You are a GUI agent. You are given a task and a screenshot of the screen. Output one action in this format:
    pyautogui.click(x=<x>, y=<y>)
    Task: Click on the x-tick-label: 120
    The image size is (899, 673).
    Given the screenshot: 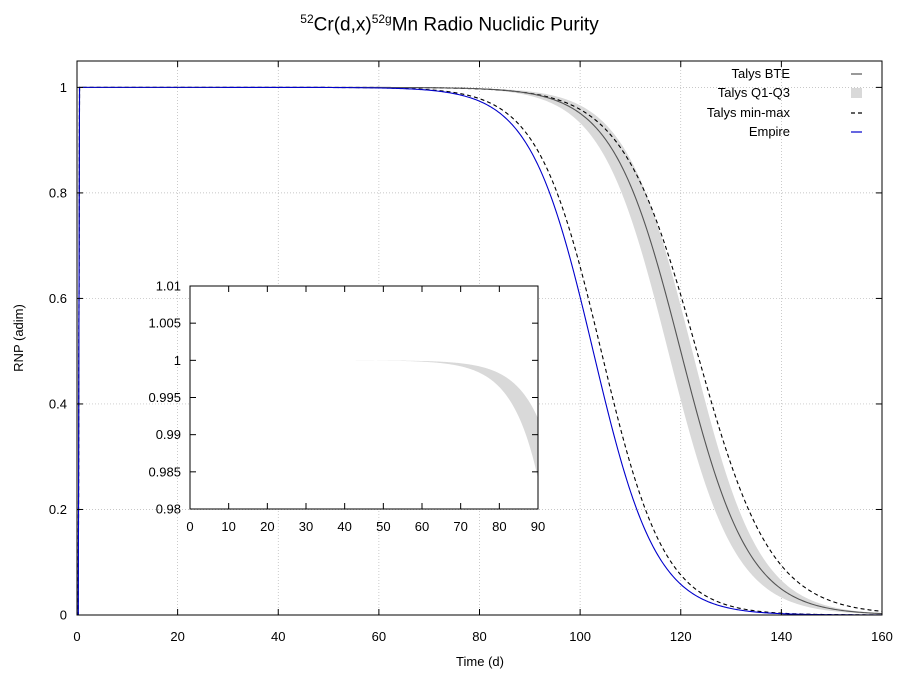 What is the action you would take?
    pyautogui.click(x=681, y=636)
    